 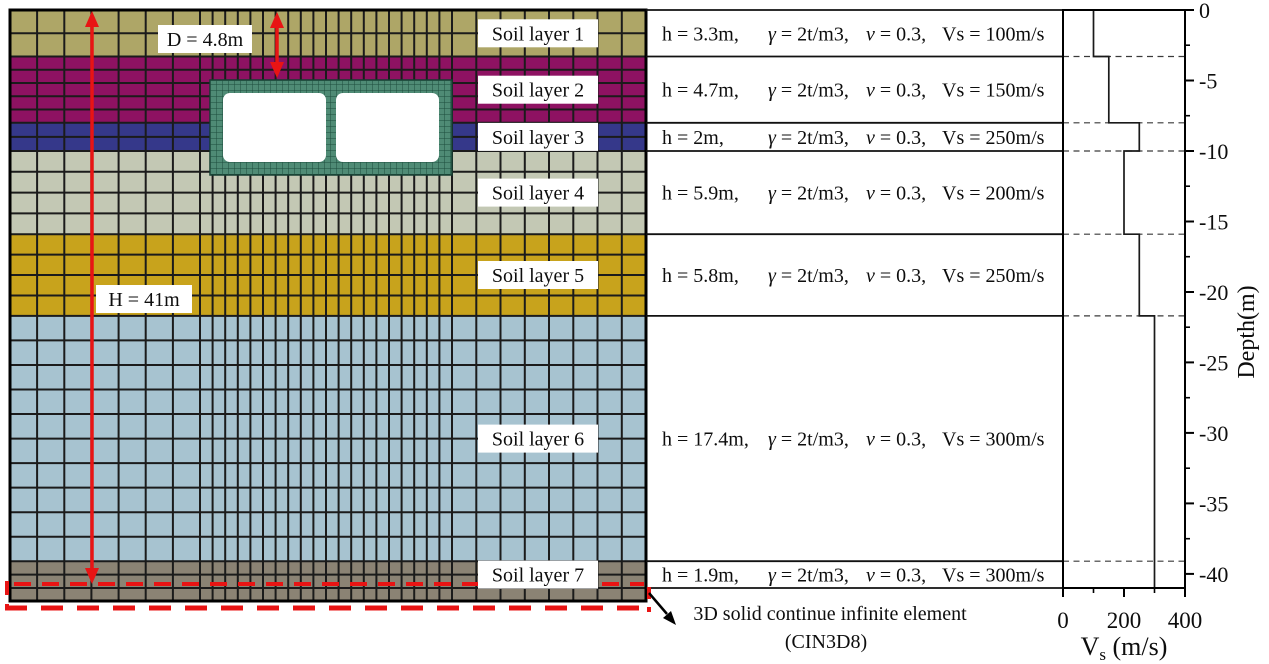 What do you see at coordinates (896, 276) in the screenshot?
I see `layer-5-prop-nu: ν = 0.3,` at bounding box center [896, 276].